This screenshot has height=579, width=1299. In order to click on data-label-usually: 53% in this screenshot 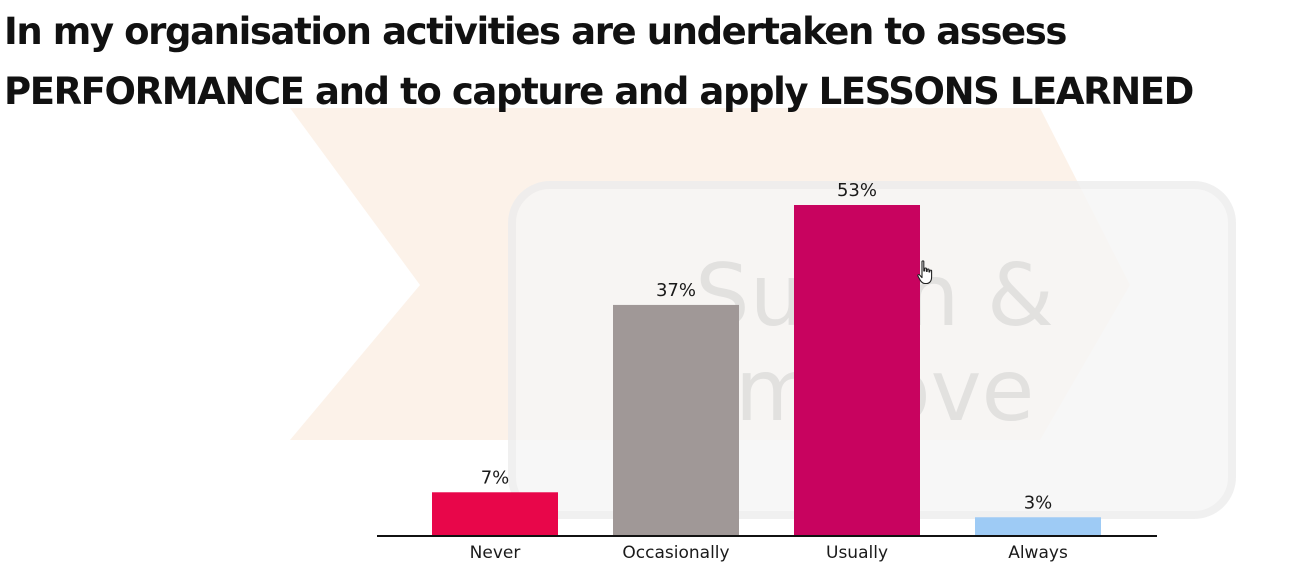, I will do `click(857, 190)`.